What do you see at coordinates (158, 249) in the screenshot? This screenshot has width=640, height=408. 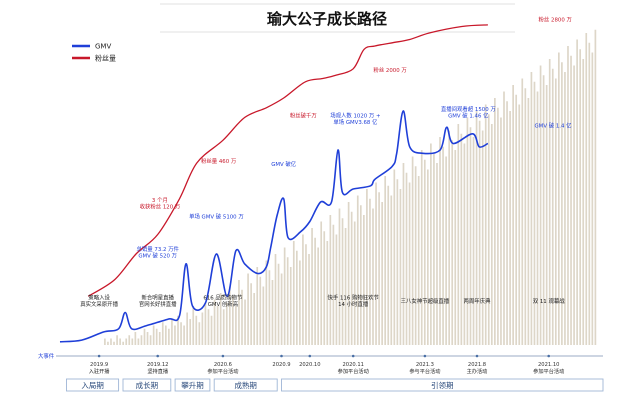 I see `annotation-label: 总销量 73.2 万件` at bounding box center [158, 249].